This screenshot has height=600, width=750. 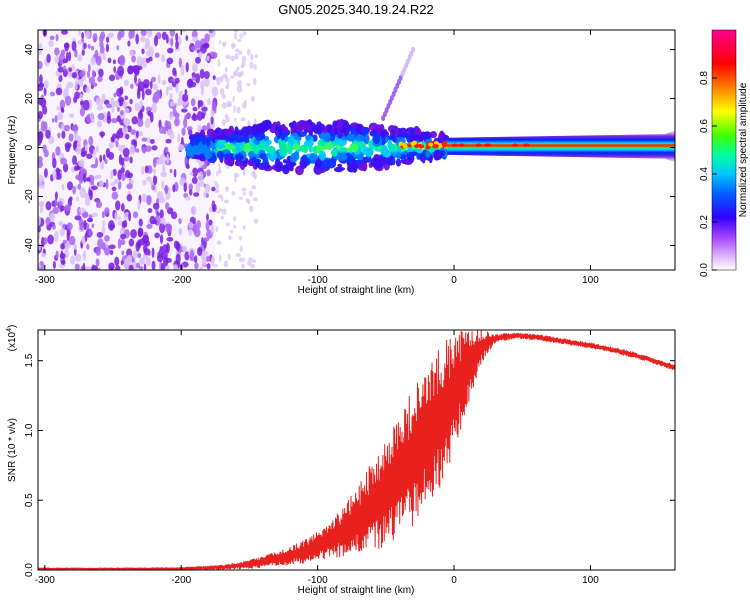 What do you see at coordinates (29, 570) in the screenshot?
I see `y-tick-label: 0.0` at bounding box center [29, 570].